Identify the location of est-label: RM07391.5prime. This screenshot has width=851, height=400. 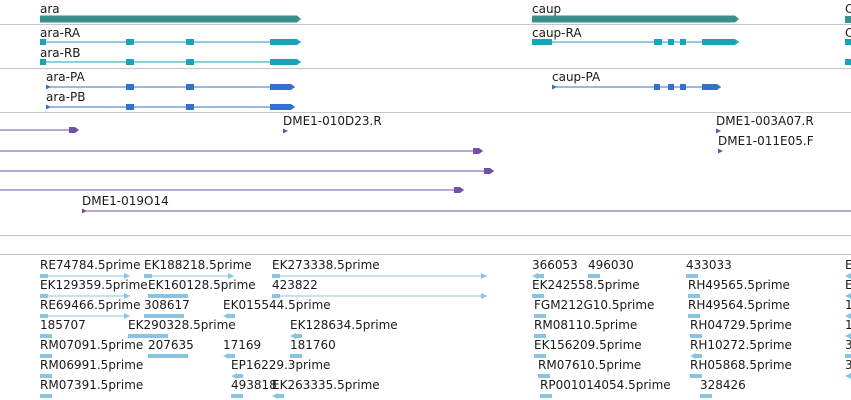
(92, 385).